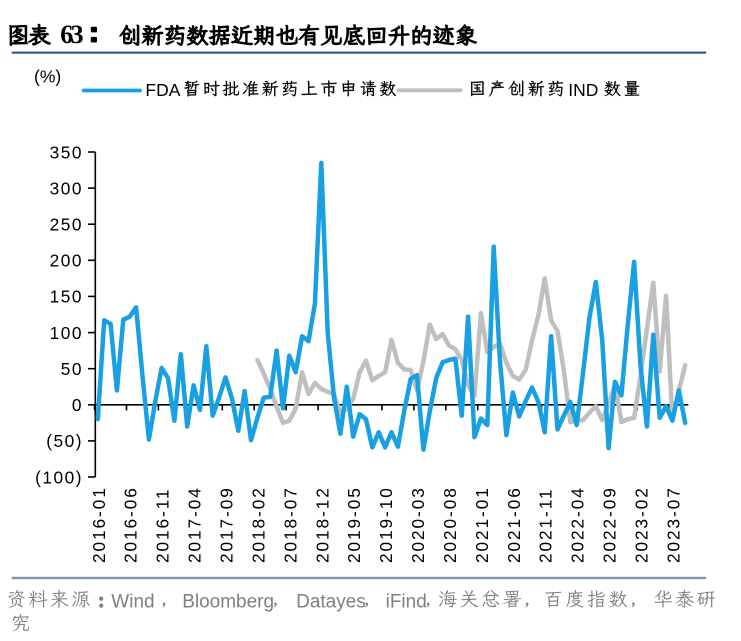 This screenshot has height=641, width=741. Describe the element at coordinates (673, 524) in the screenshot. I see `svg-text: 2023-07` at that location.